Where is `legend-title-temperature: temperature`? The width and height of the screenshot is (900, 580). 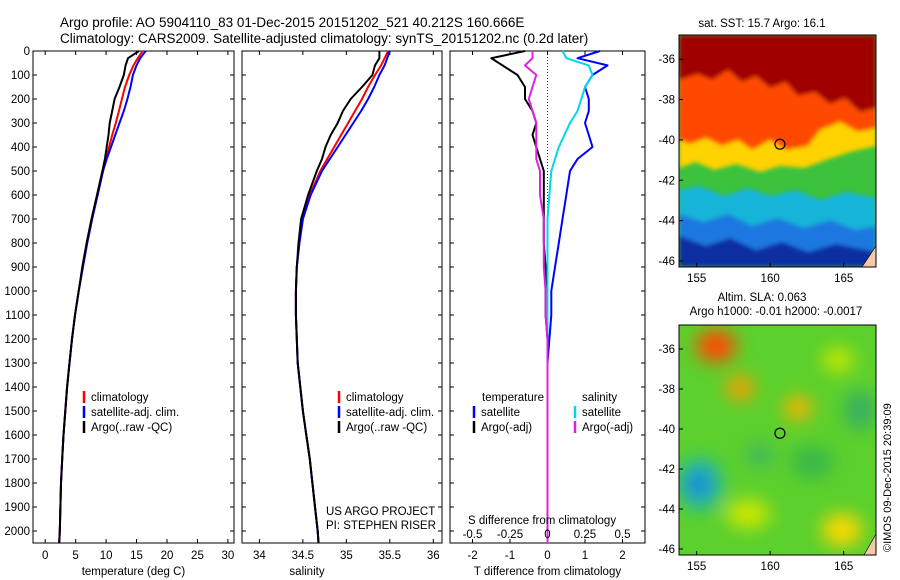
legend-title-temperature: temperature is located at coordinates (513, 398).